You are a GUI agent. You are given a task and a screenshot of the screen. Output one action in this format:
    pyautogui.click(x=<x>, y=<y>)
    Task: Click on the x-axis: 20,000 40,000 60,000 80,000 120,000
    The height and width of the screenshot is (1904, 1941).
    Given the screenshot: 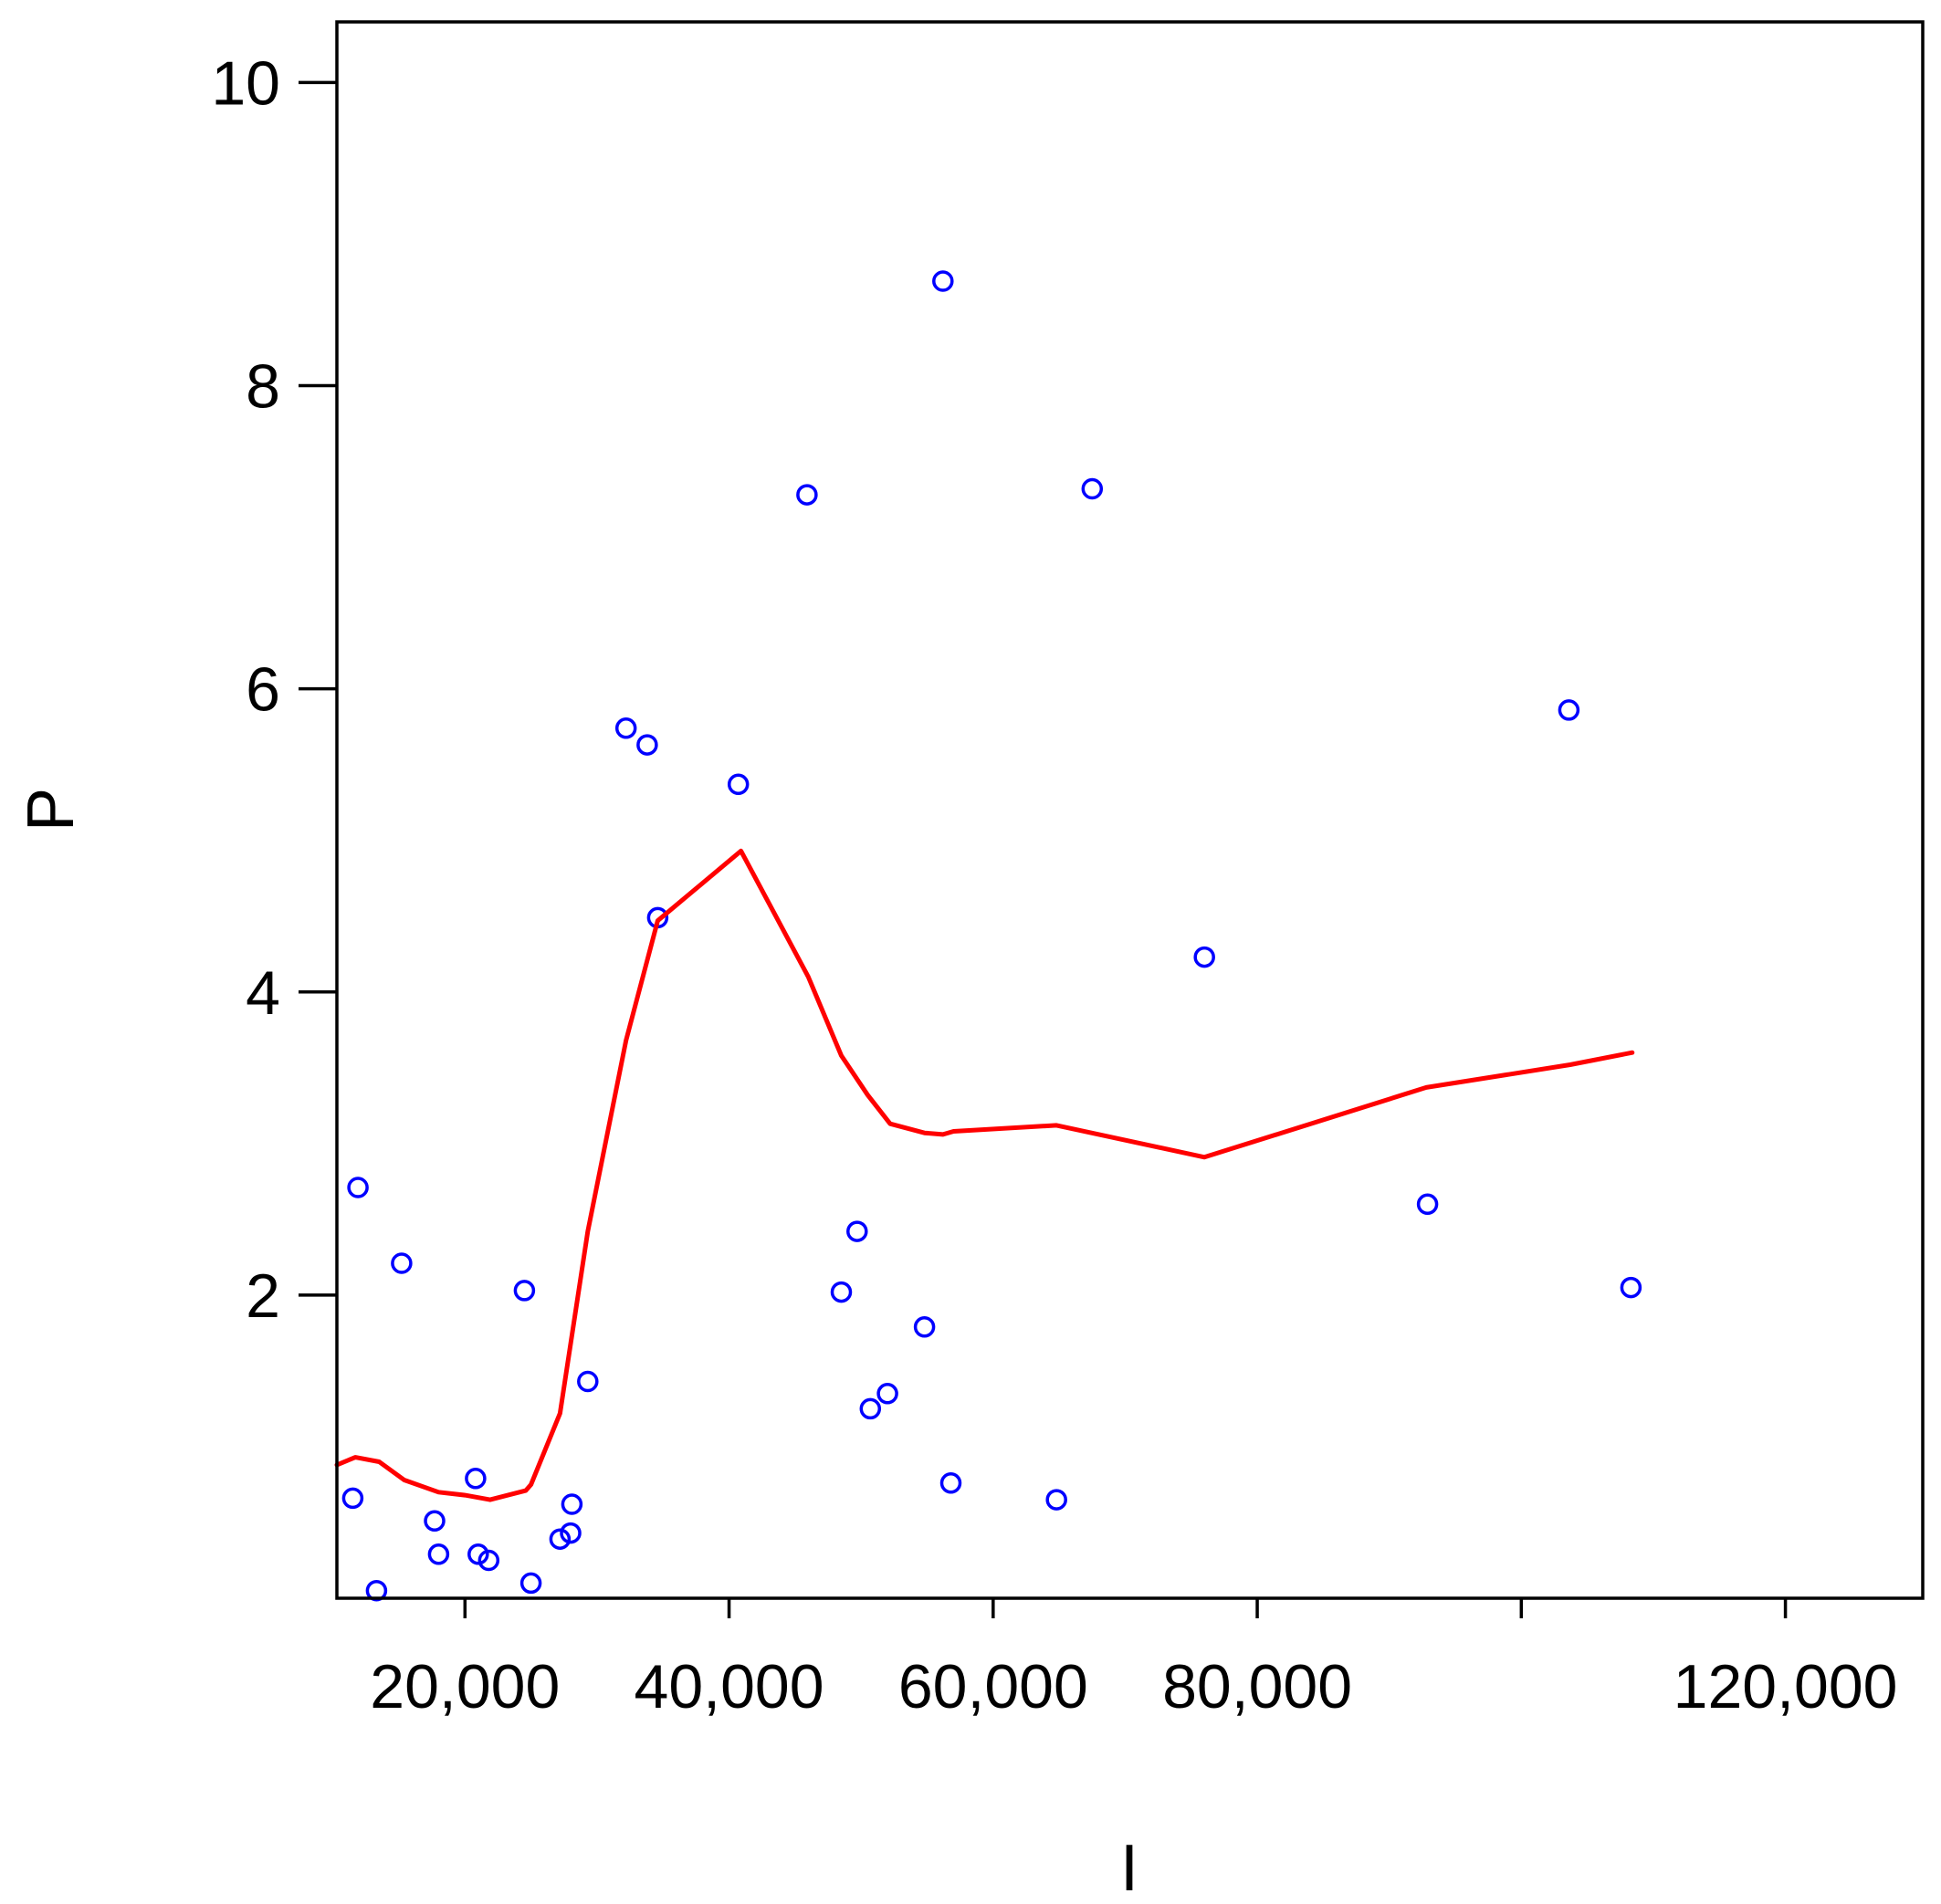 What is the action you would take?
    pyautogui.click(x=1134, y=1660)
    